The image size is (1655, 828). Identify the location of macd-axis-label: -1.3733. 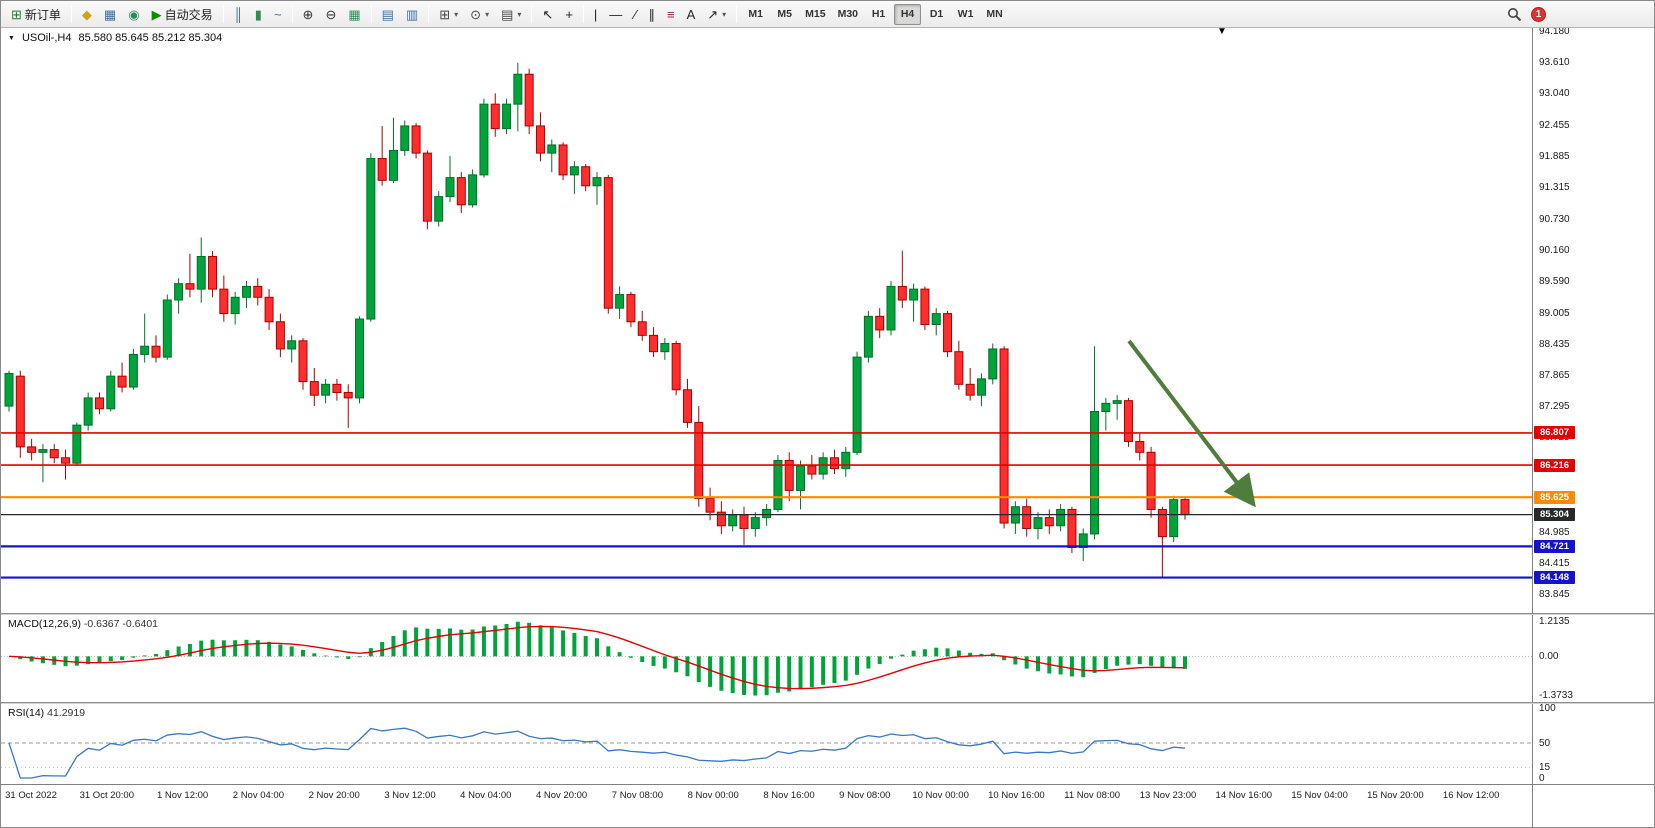
(1556, 696).